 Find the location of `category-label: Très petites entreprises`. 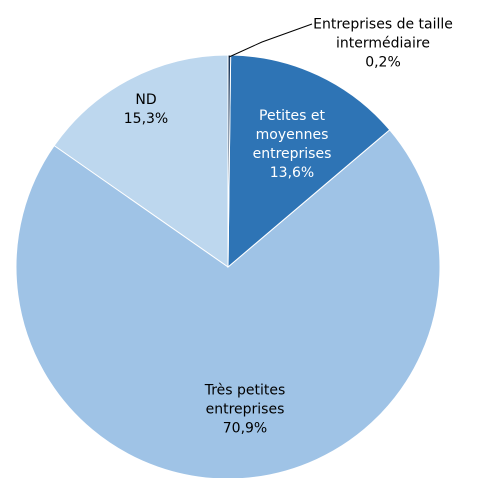

category-label: Très petites entreprises is located at coordinates (245, 400).